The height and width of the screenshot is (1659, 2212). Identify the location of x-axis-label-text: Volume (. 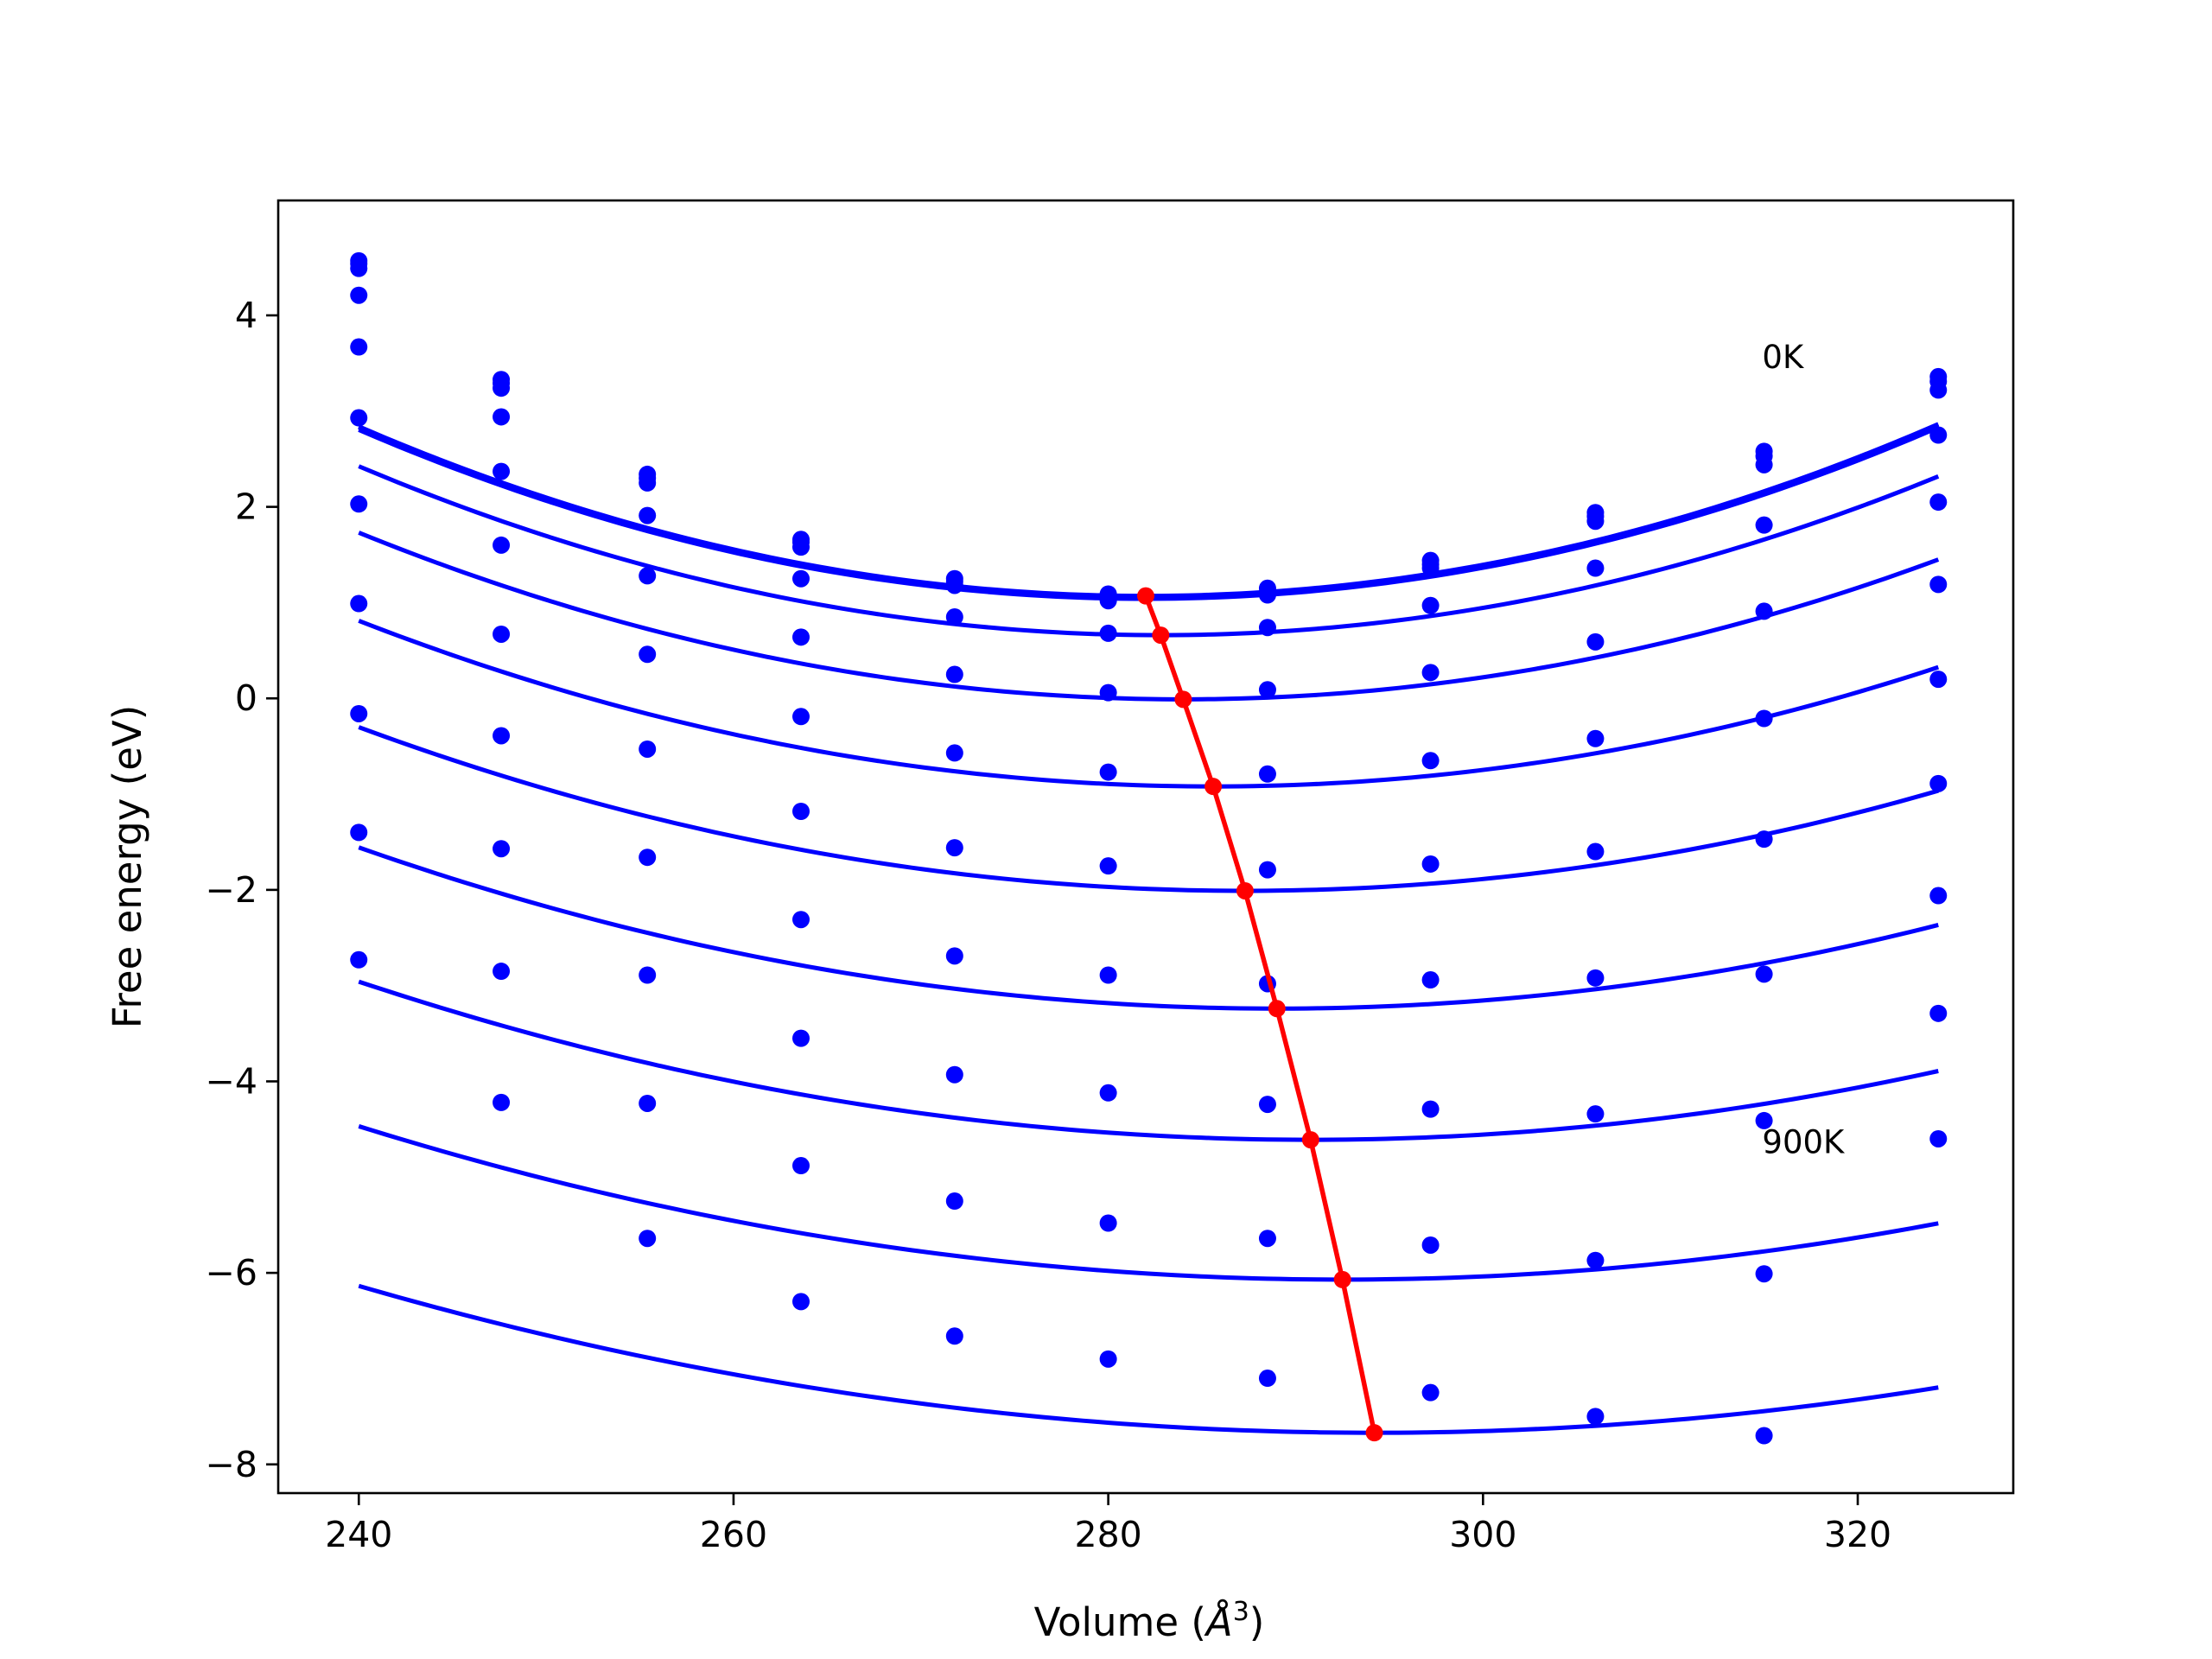
(1120, 1622).